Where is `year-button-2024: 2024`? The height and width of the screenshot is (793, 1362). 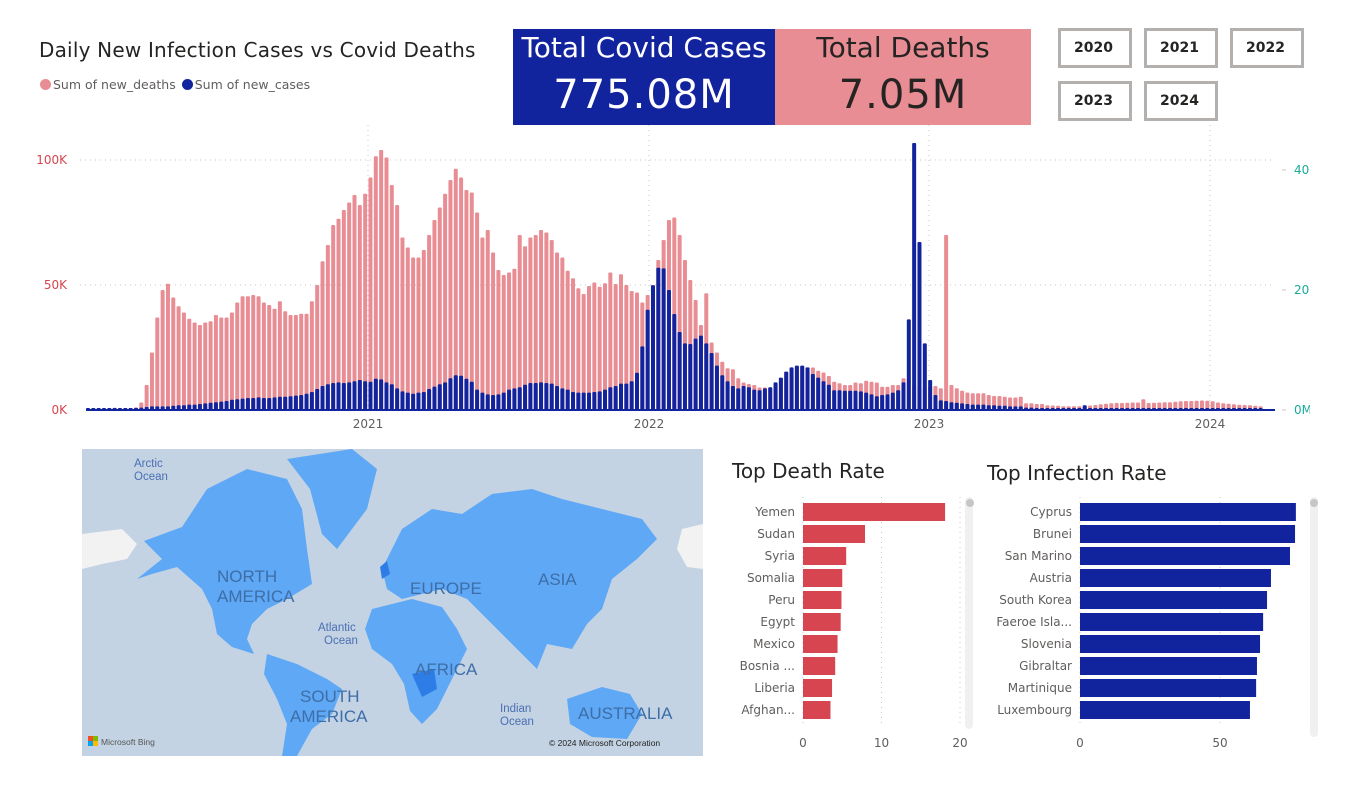
year-button-2024: 2024 is located at coordinates (1181, 101).